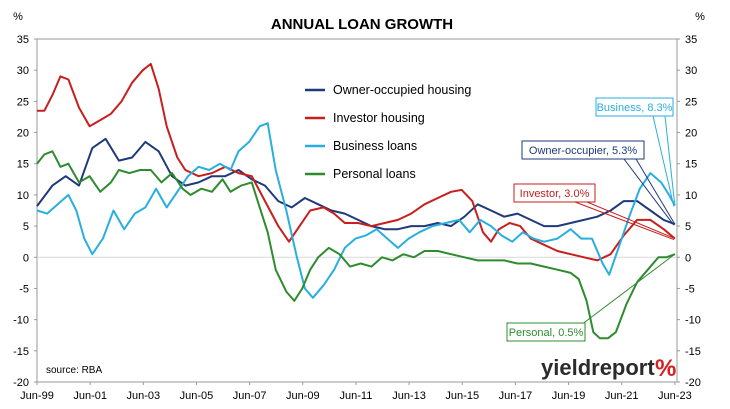 The width and height of the screenshot is (730, 409). What do you see at coordinates (693, 352) in the screenshot?
I see `y-tick-label-right: -15` at bounding box center [693, 352].